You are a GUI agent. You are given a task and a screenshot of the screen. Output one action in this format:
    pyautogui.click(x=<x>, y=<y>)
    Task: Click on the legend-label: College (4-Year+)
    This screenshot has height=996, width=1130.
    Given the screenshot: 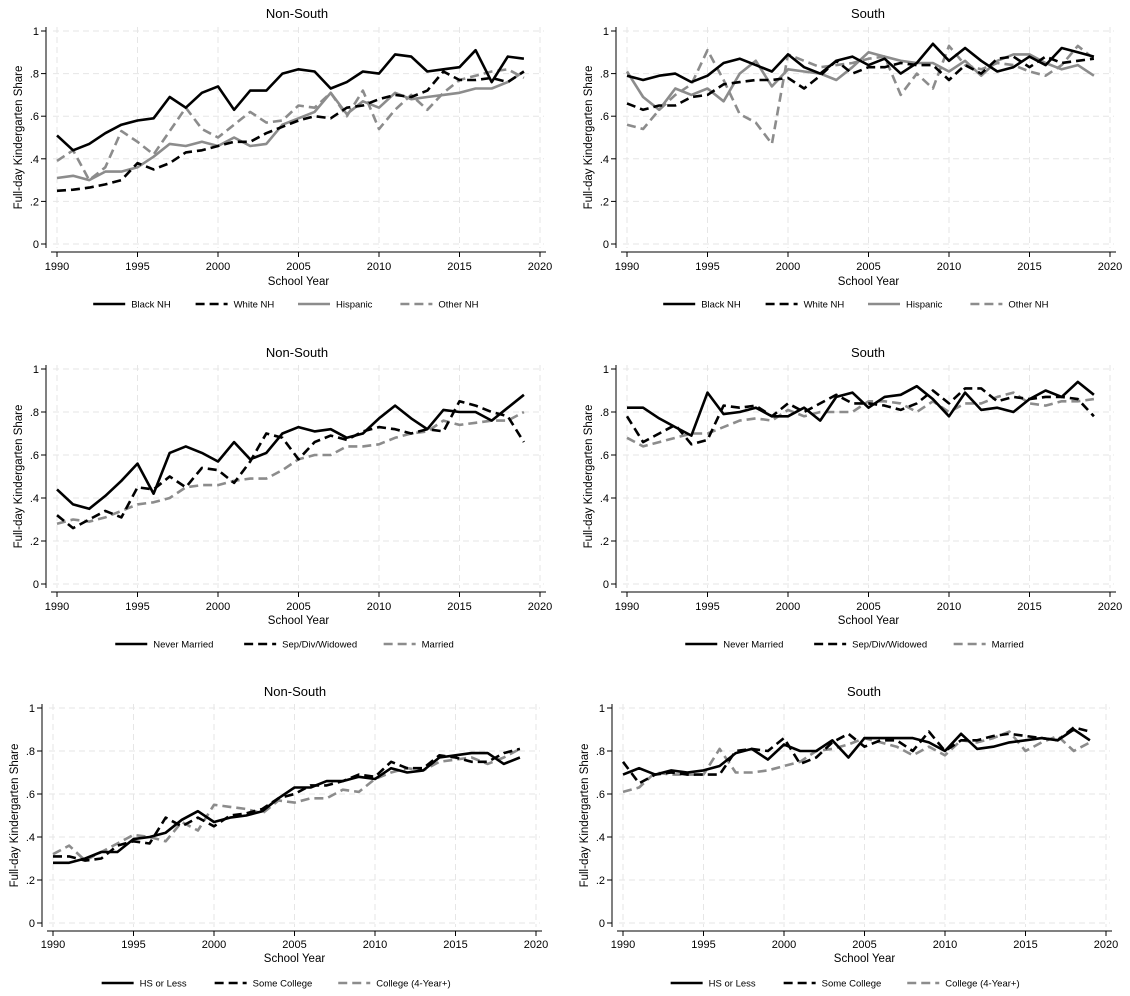 What is the action you would take?
    pyautogui.click(x=413, y=984)
    